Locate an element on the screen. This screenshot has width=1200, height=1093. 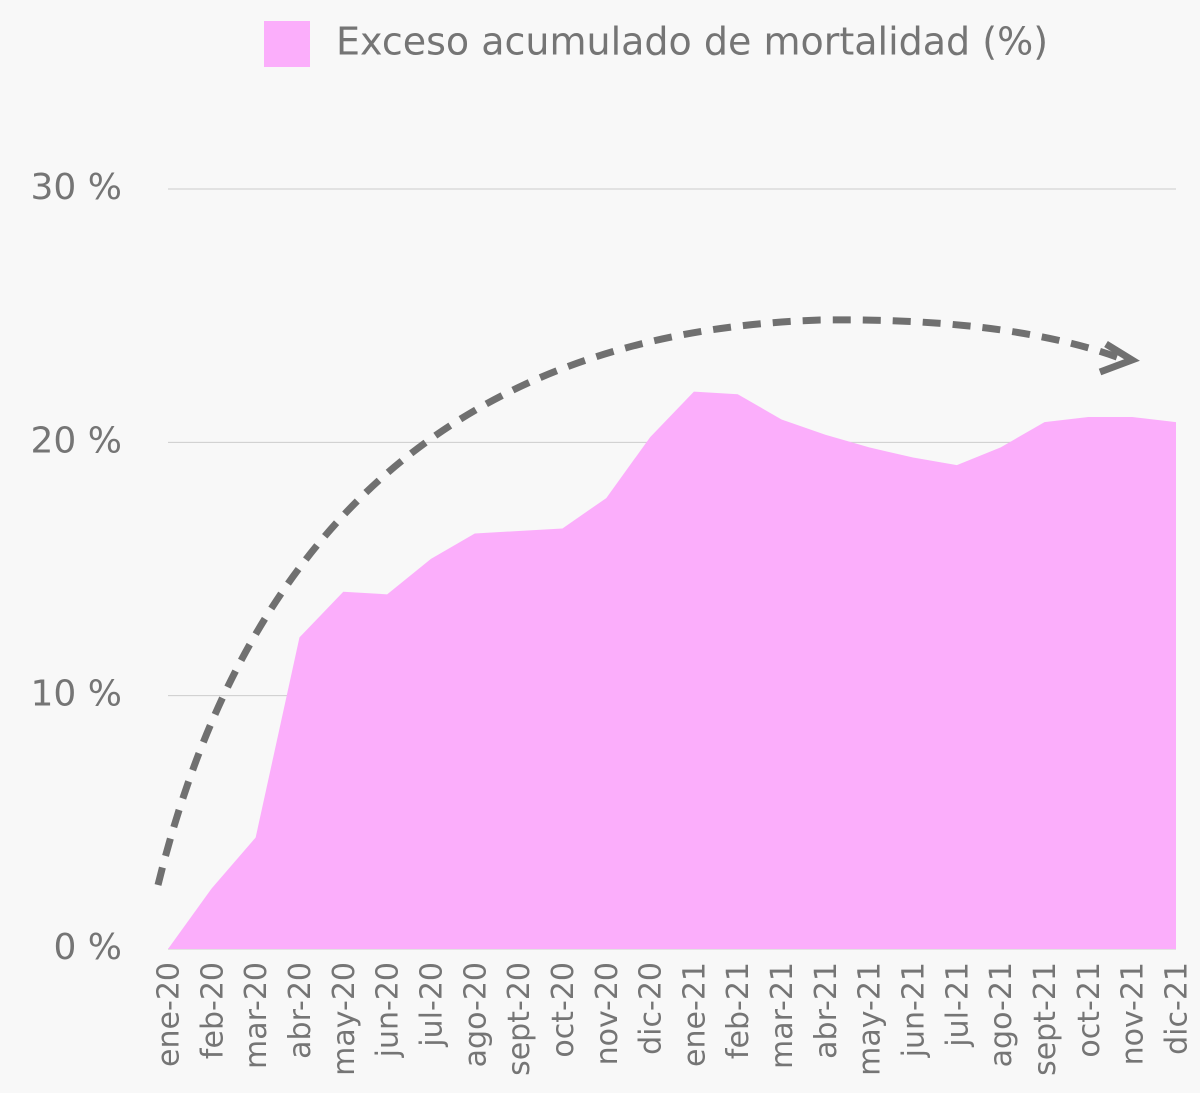
x-tick-label: mar-20 is located at coordinates (256, 1015).